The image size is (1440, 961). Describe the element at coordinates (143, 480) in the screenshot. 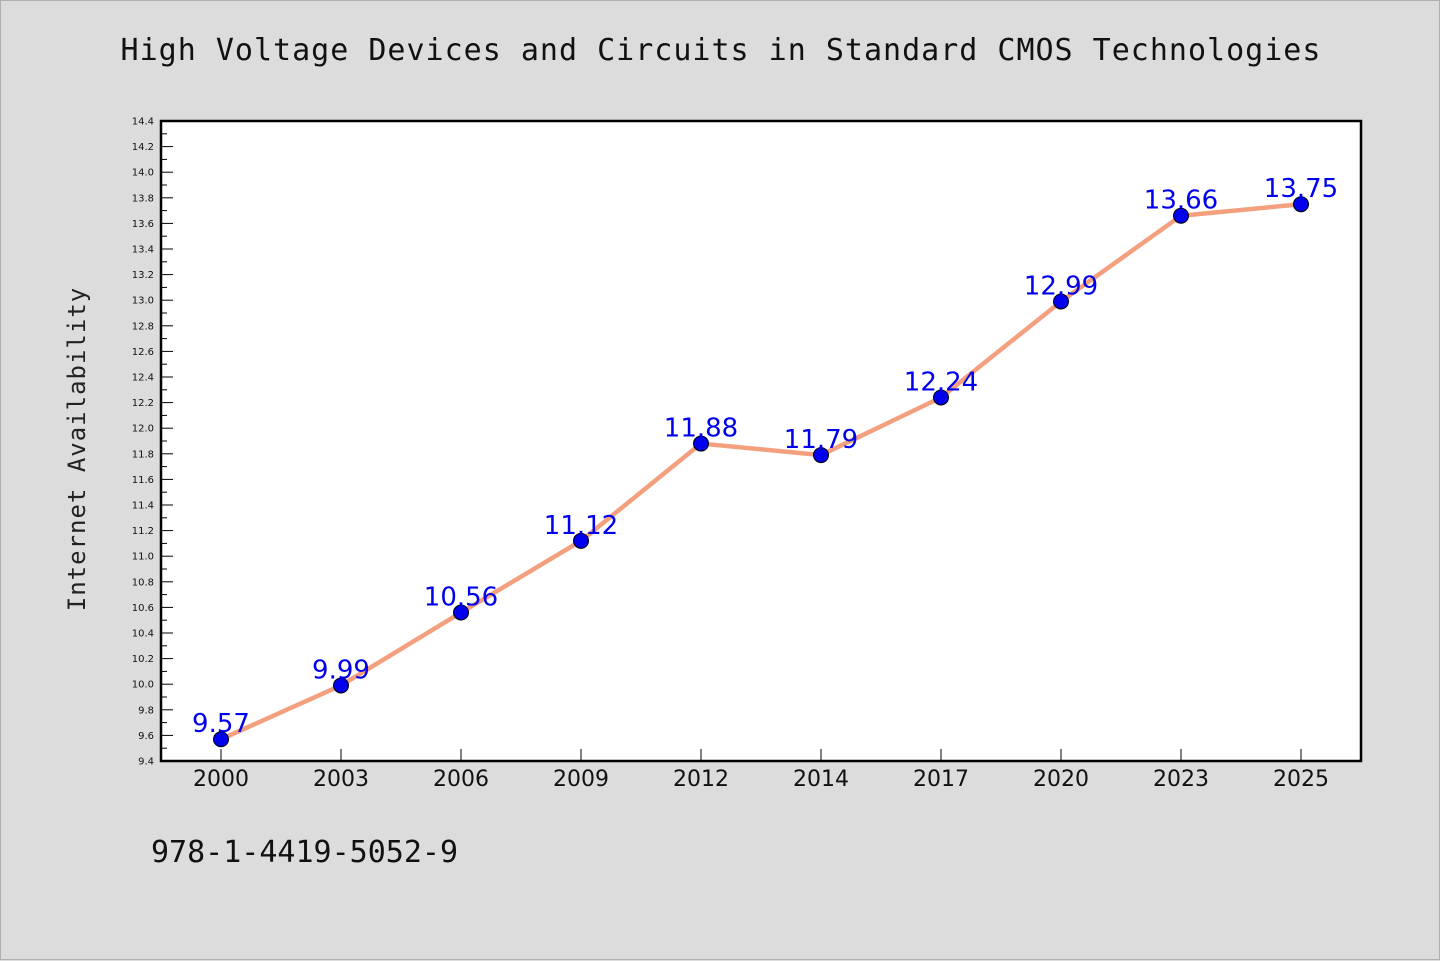

I see `y-tick-label: 11.6` at that location.